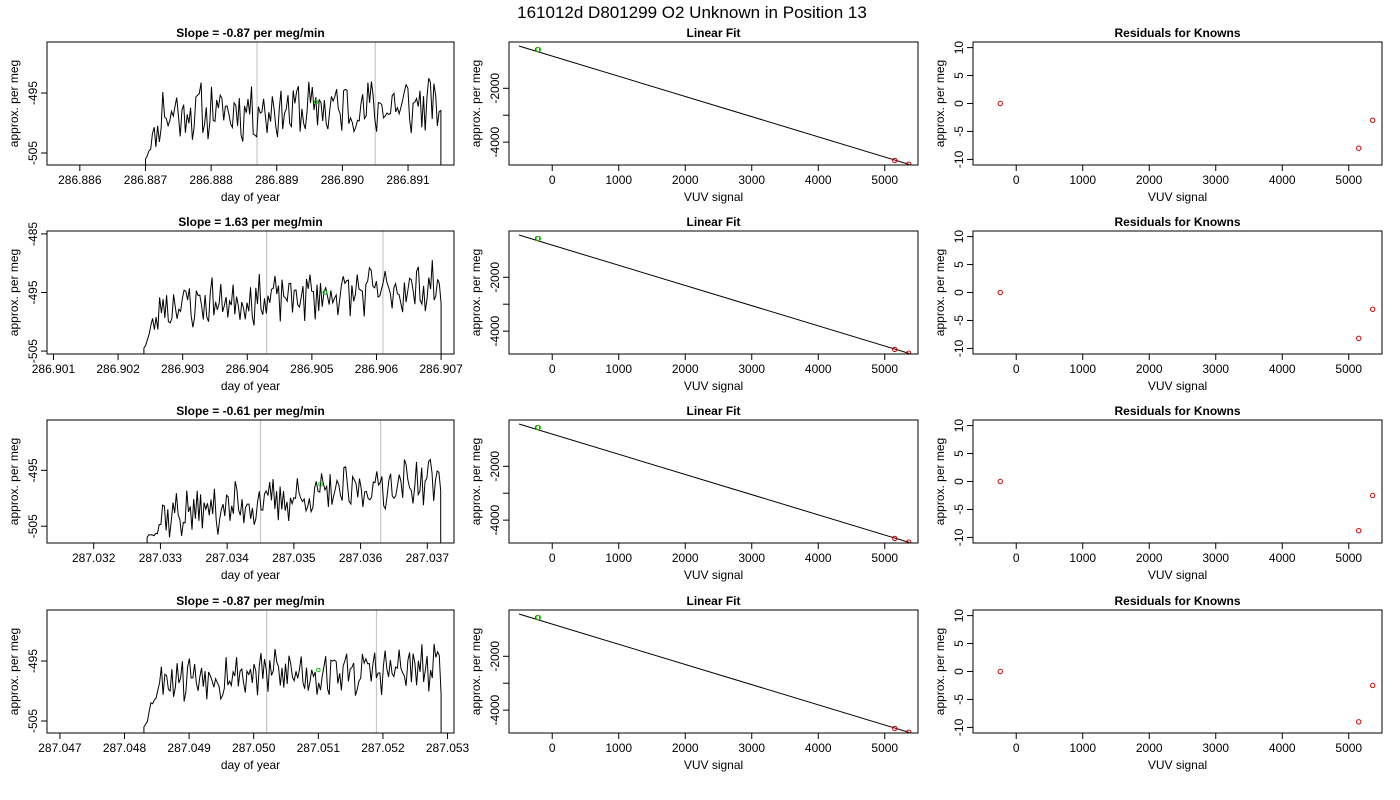  What do you see at coordinates (250, 197) in the screenshot?
I see `x-axis-label: day of year` at bounding box center [250, 197].